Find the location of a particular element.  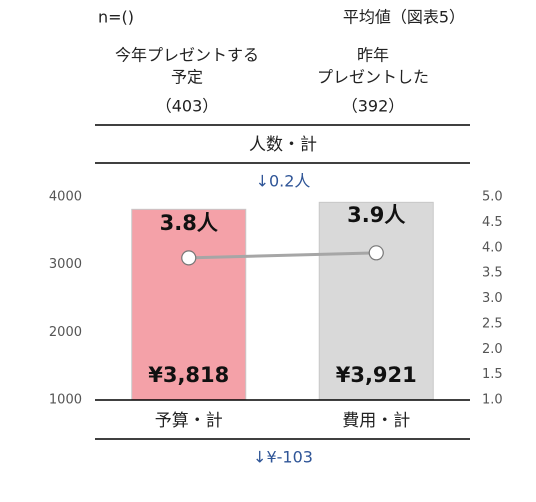

value-label: ¥3,921 is located at coordinates (376, 375).